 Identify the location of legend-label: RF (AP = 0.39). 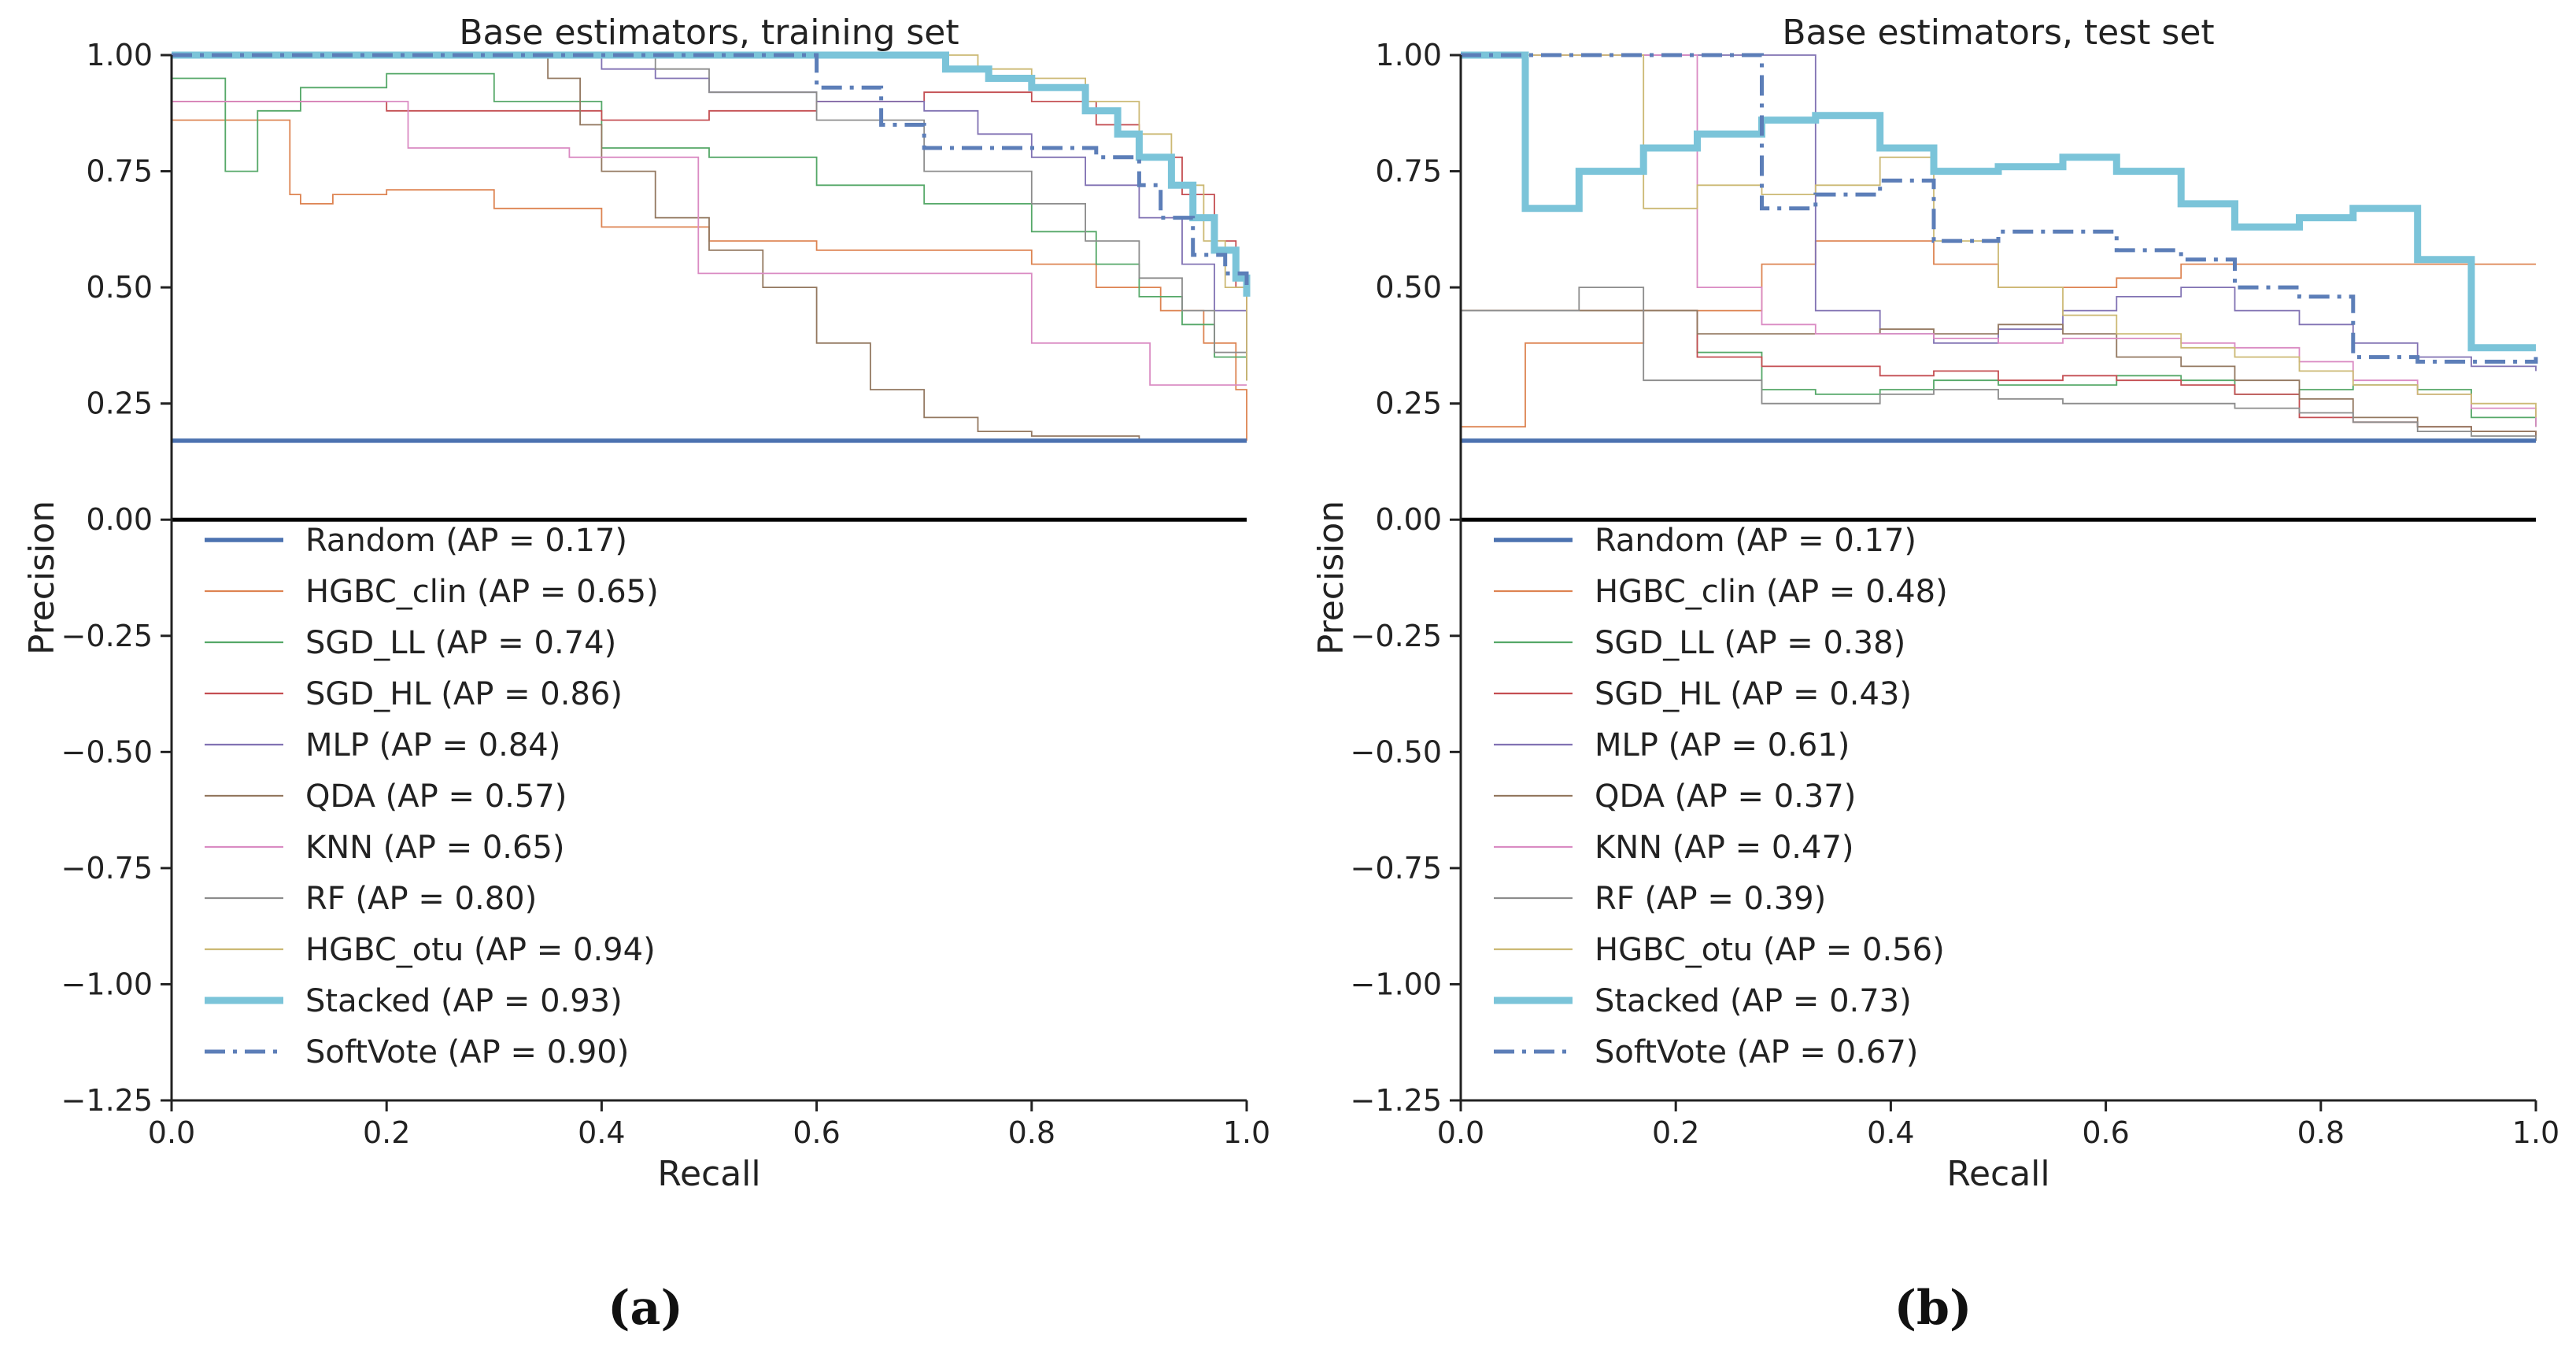
(1710, 899).